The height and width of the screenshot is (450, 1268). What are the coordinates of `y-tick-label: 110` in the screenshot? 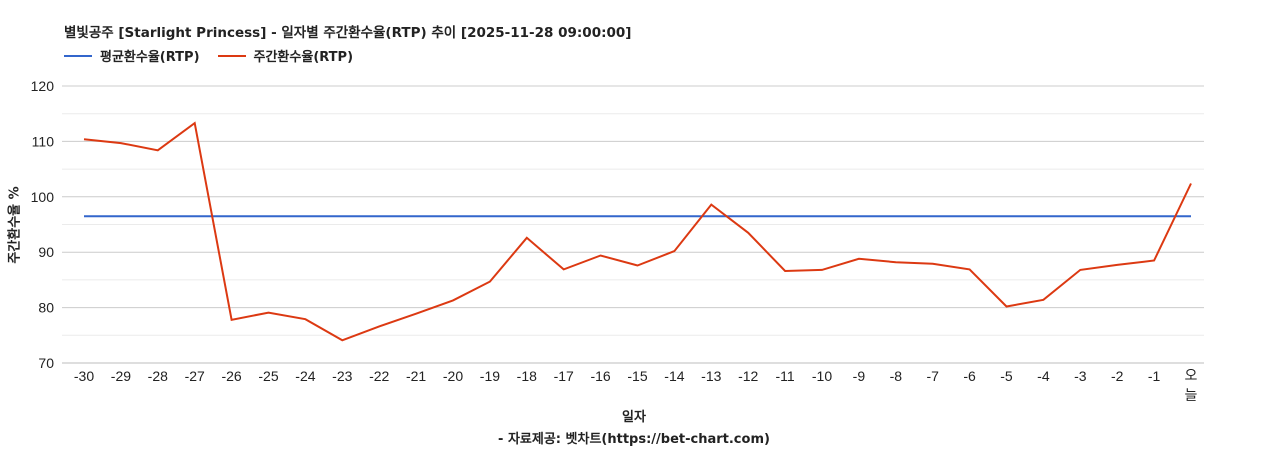 It's located at (43, 141).